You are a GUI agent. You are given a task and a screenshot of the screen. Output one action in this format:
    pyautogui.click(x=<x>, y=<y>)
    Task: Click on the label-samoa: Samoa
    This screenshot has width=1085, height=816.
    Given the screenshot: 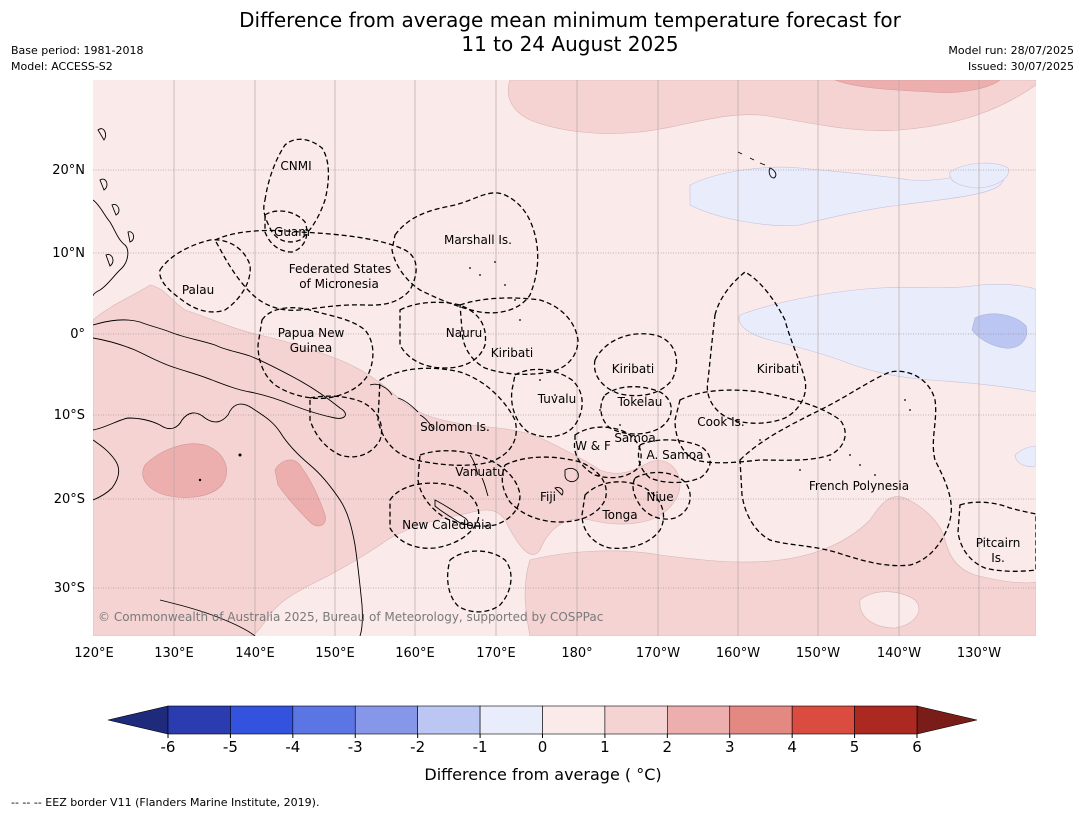 What is the action you would take?
    pyautogui.click(x=634, y=438)
    